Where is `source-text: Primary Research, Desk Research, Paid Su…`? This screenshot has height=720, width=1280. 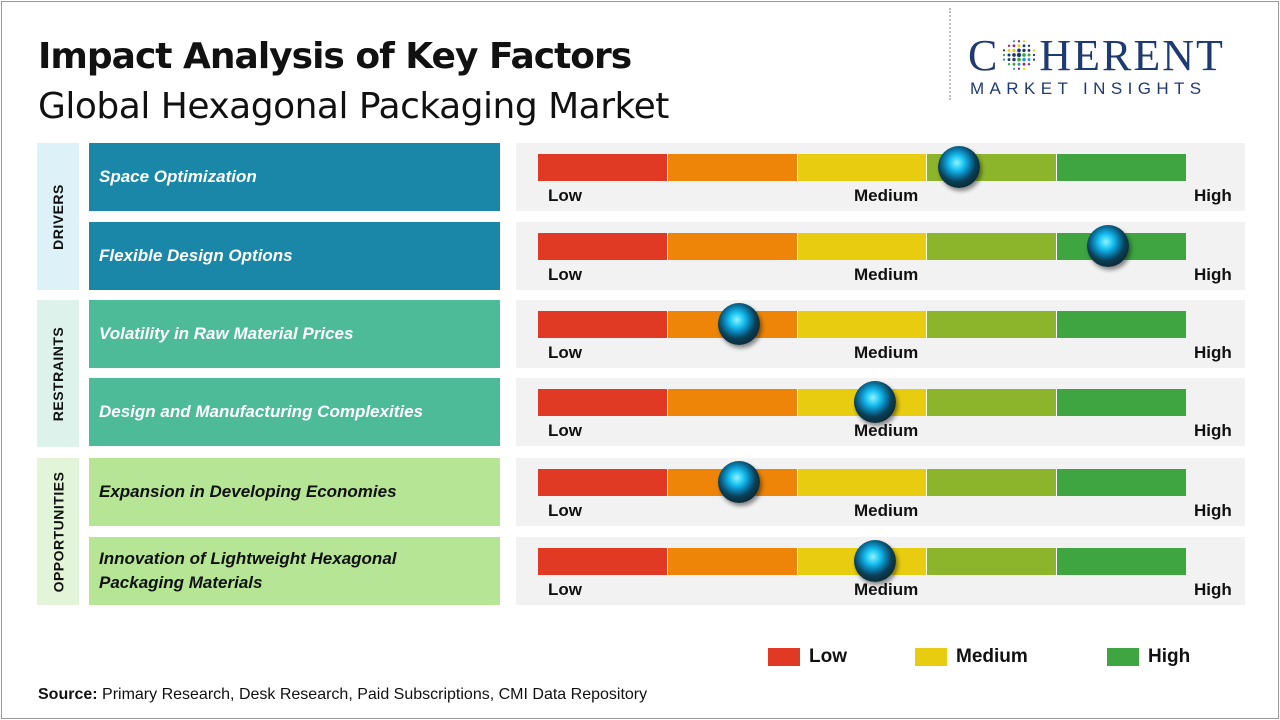 source-text: Primary Research, Desk Research, Paid Su… is located at coordinates (372, 694).